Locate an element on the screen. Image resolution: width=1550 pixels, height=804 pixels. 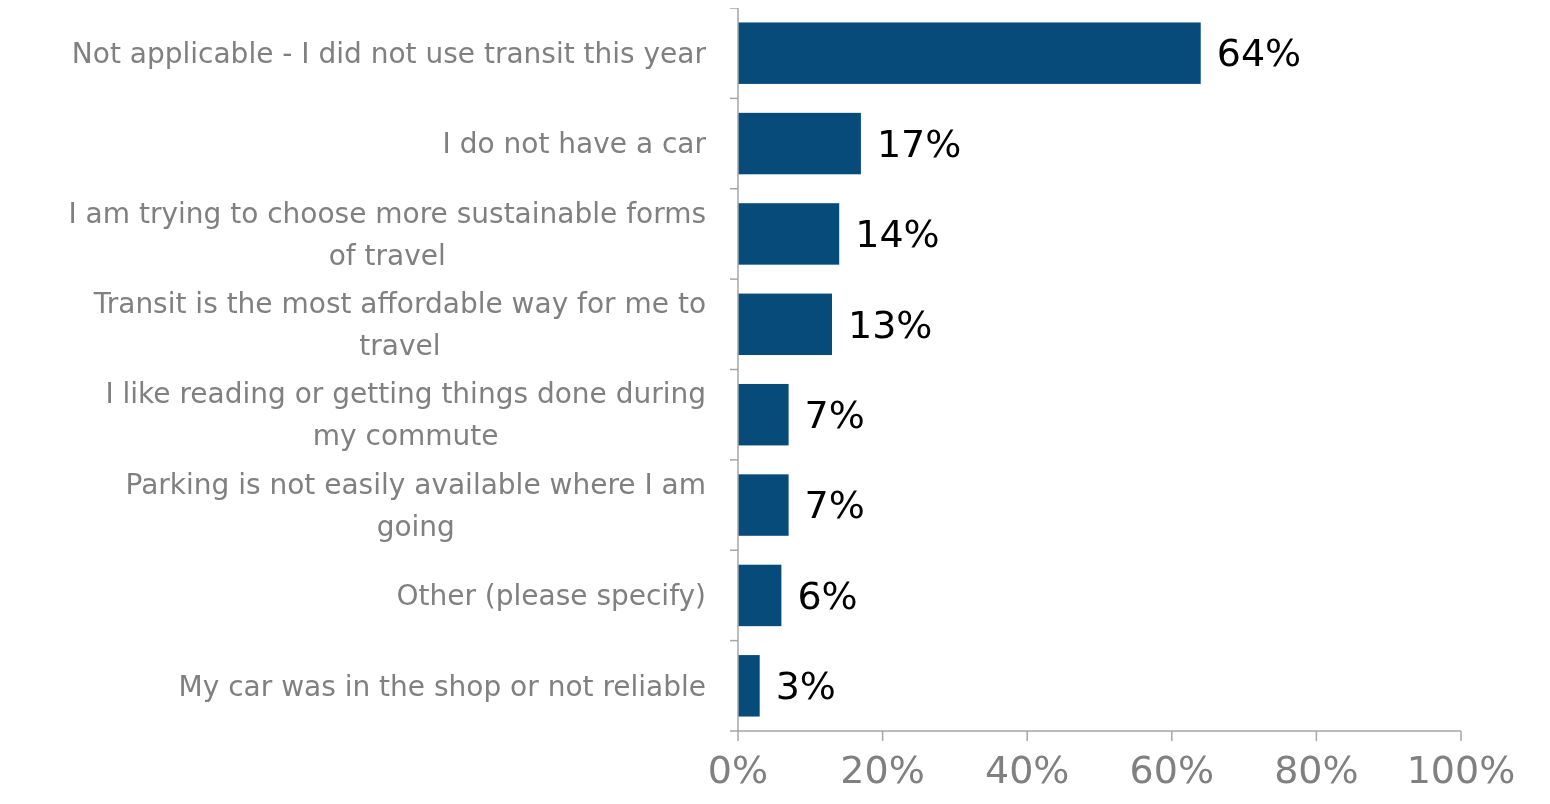
x-tick-label: 40% is located at coordinates (1027, 770).